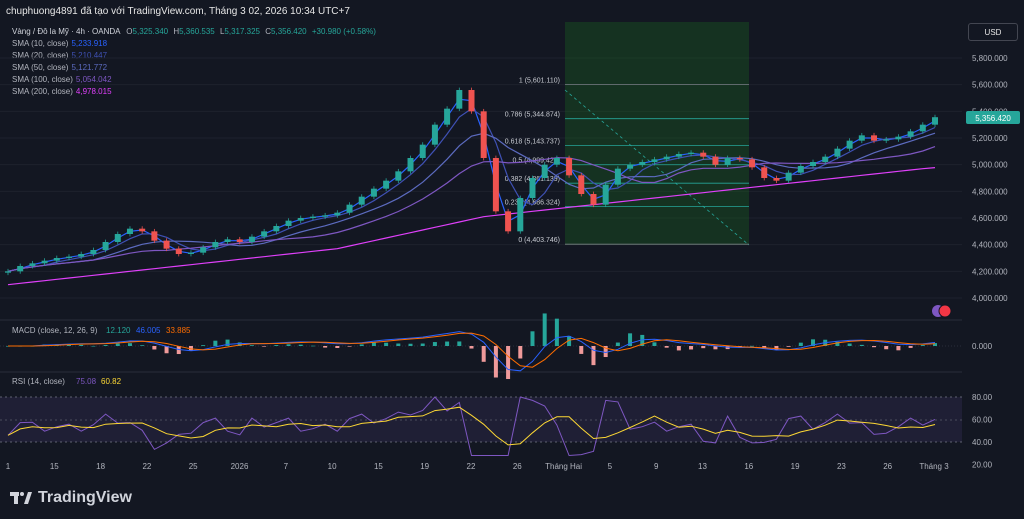 The width and height of the screenshot is (1024, 519). What do you see at coordinates (656, 466) in the screenshot?
I see `time-tick-label: 9` at bounding box center [656, 466].